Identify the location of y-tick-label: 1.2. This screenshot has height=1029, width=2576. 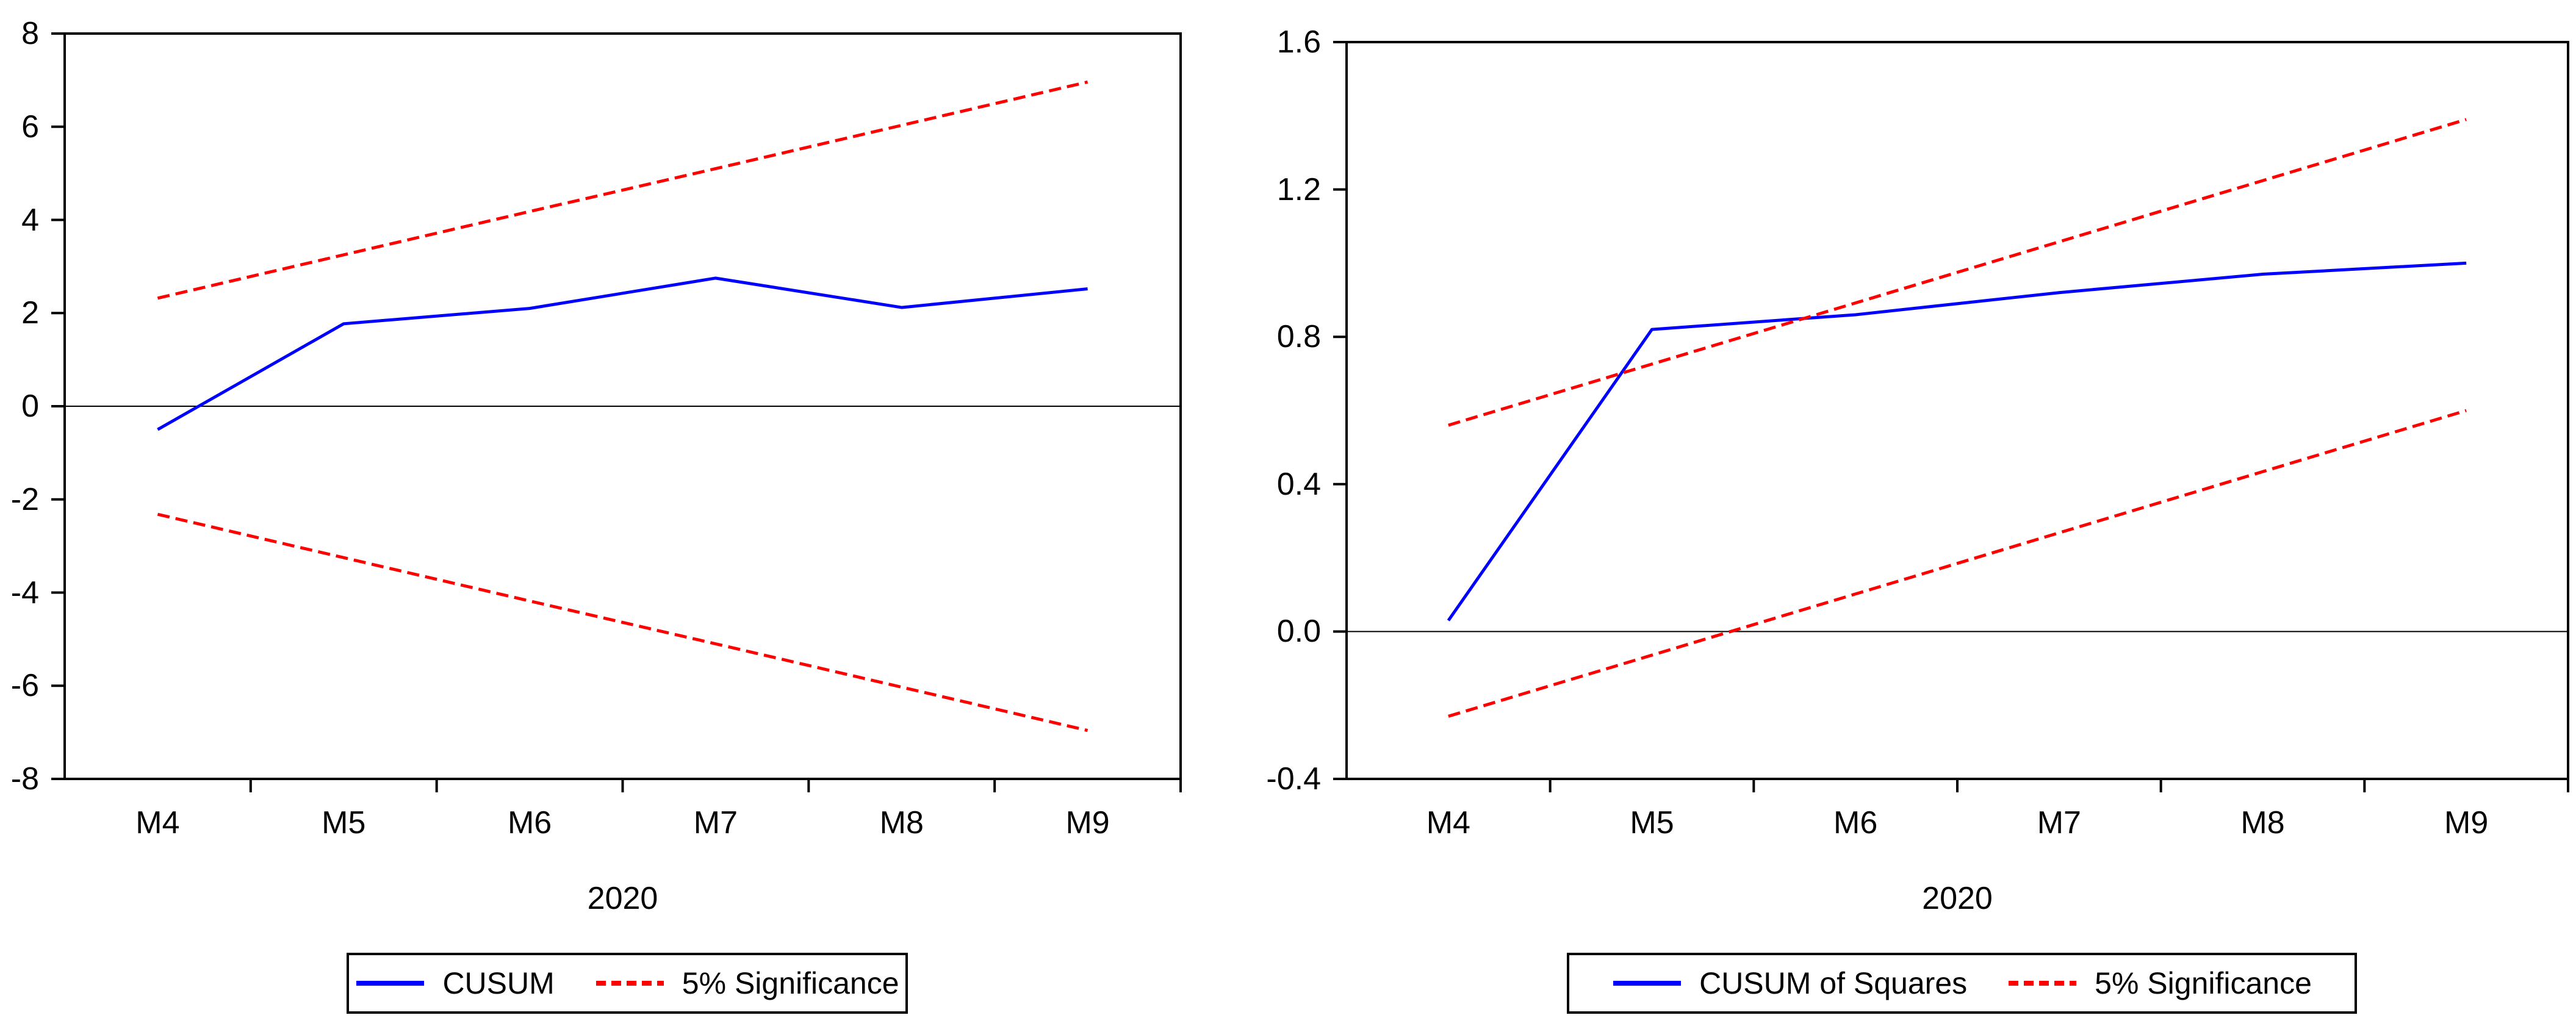
(1298, 189).